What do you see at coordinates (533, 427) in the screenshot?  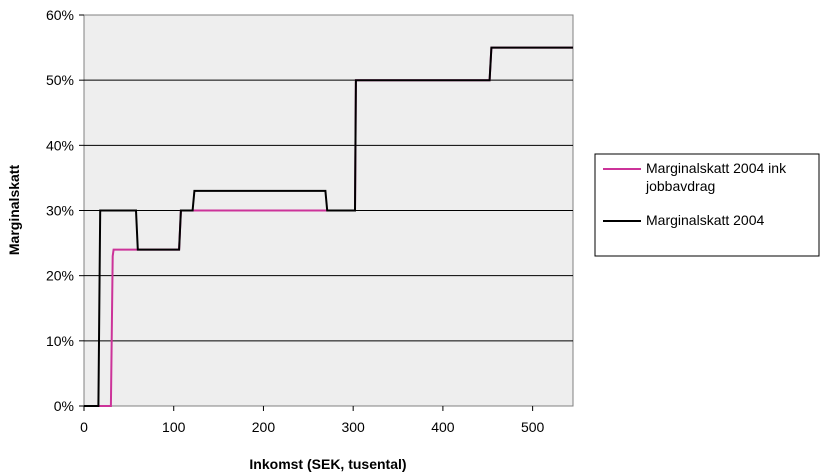 I see `x-tick-label: 500` at bounding box center [533, 427].